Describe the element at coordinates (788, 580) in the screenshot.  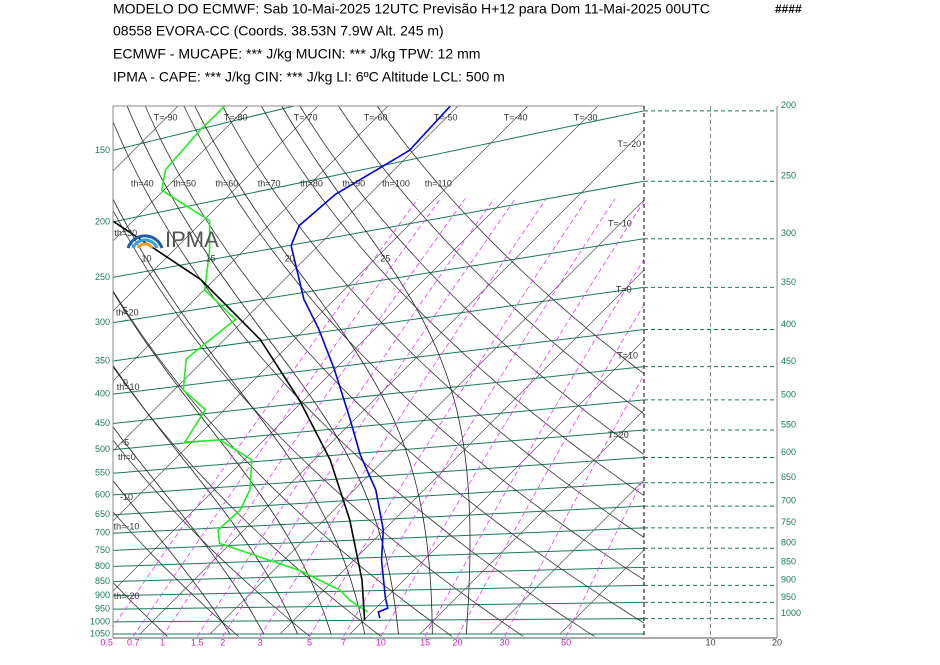
I see `wind-level-label: 900` at that location.